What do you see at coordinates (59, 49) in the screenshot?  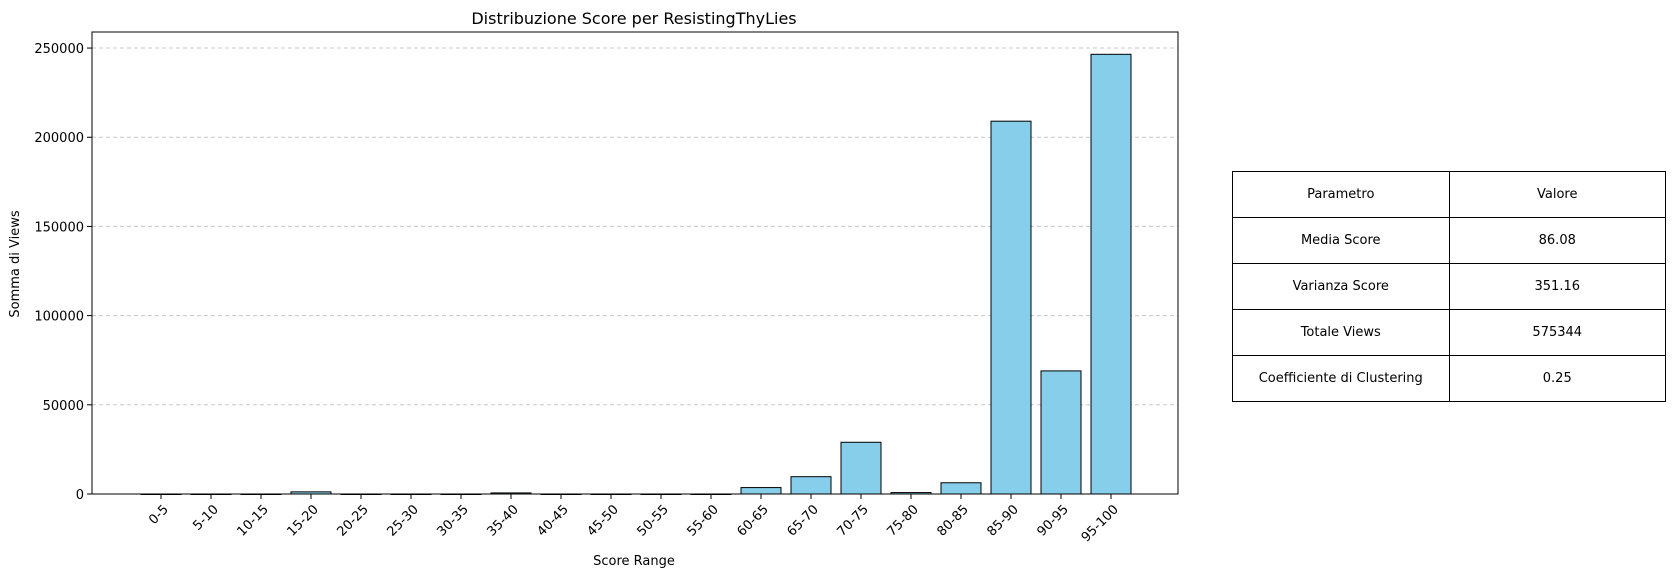 I see `y-tick-label: 250000` at bounding box center [59, 49].